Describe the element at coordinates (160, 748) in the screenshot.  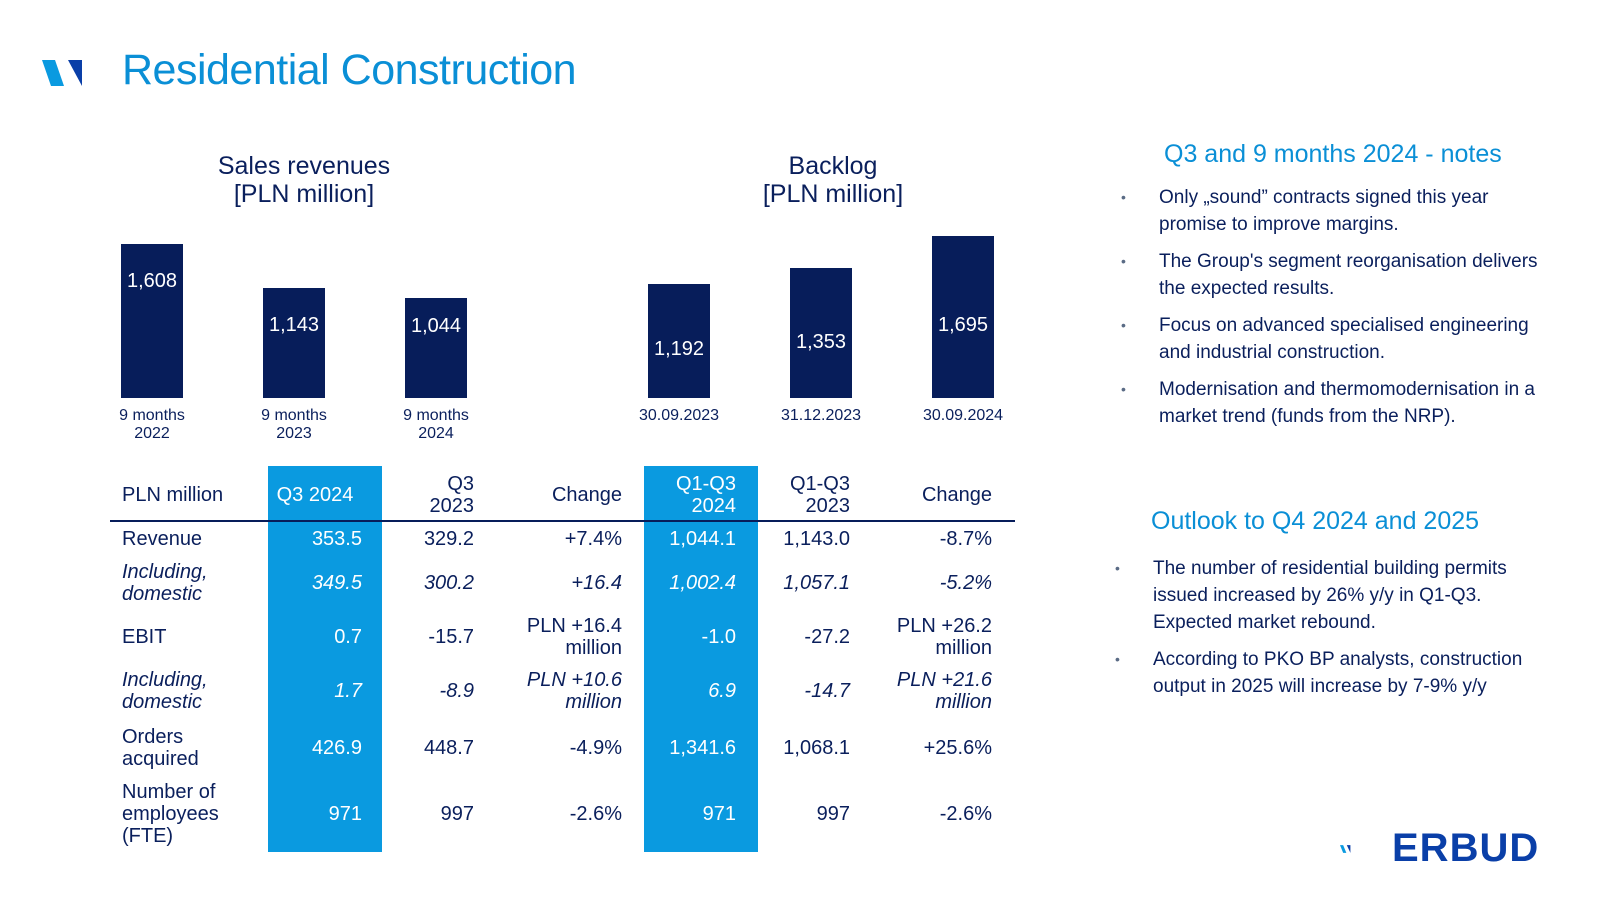
I see `table-row-label: Orders acquired` at that location.